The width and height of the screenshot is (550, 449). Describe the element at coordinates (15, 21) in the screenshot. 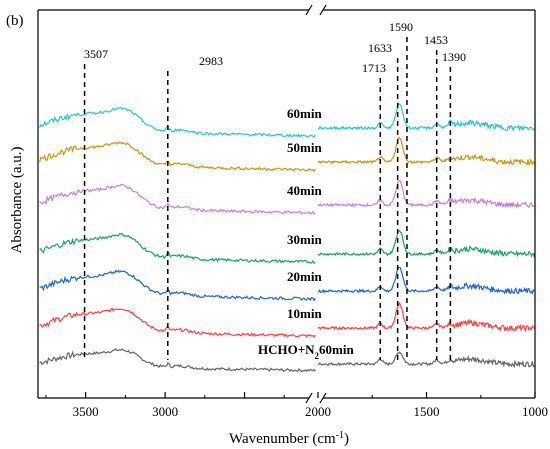

I see `panel-label: (b)` at that location.